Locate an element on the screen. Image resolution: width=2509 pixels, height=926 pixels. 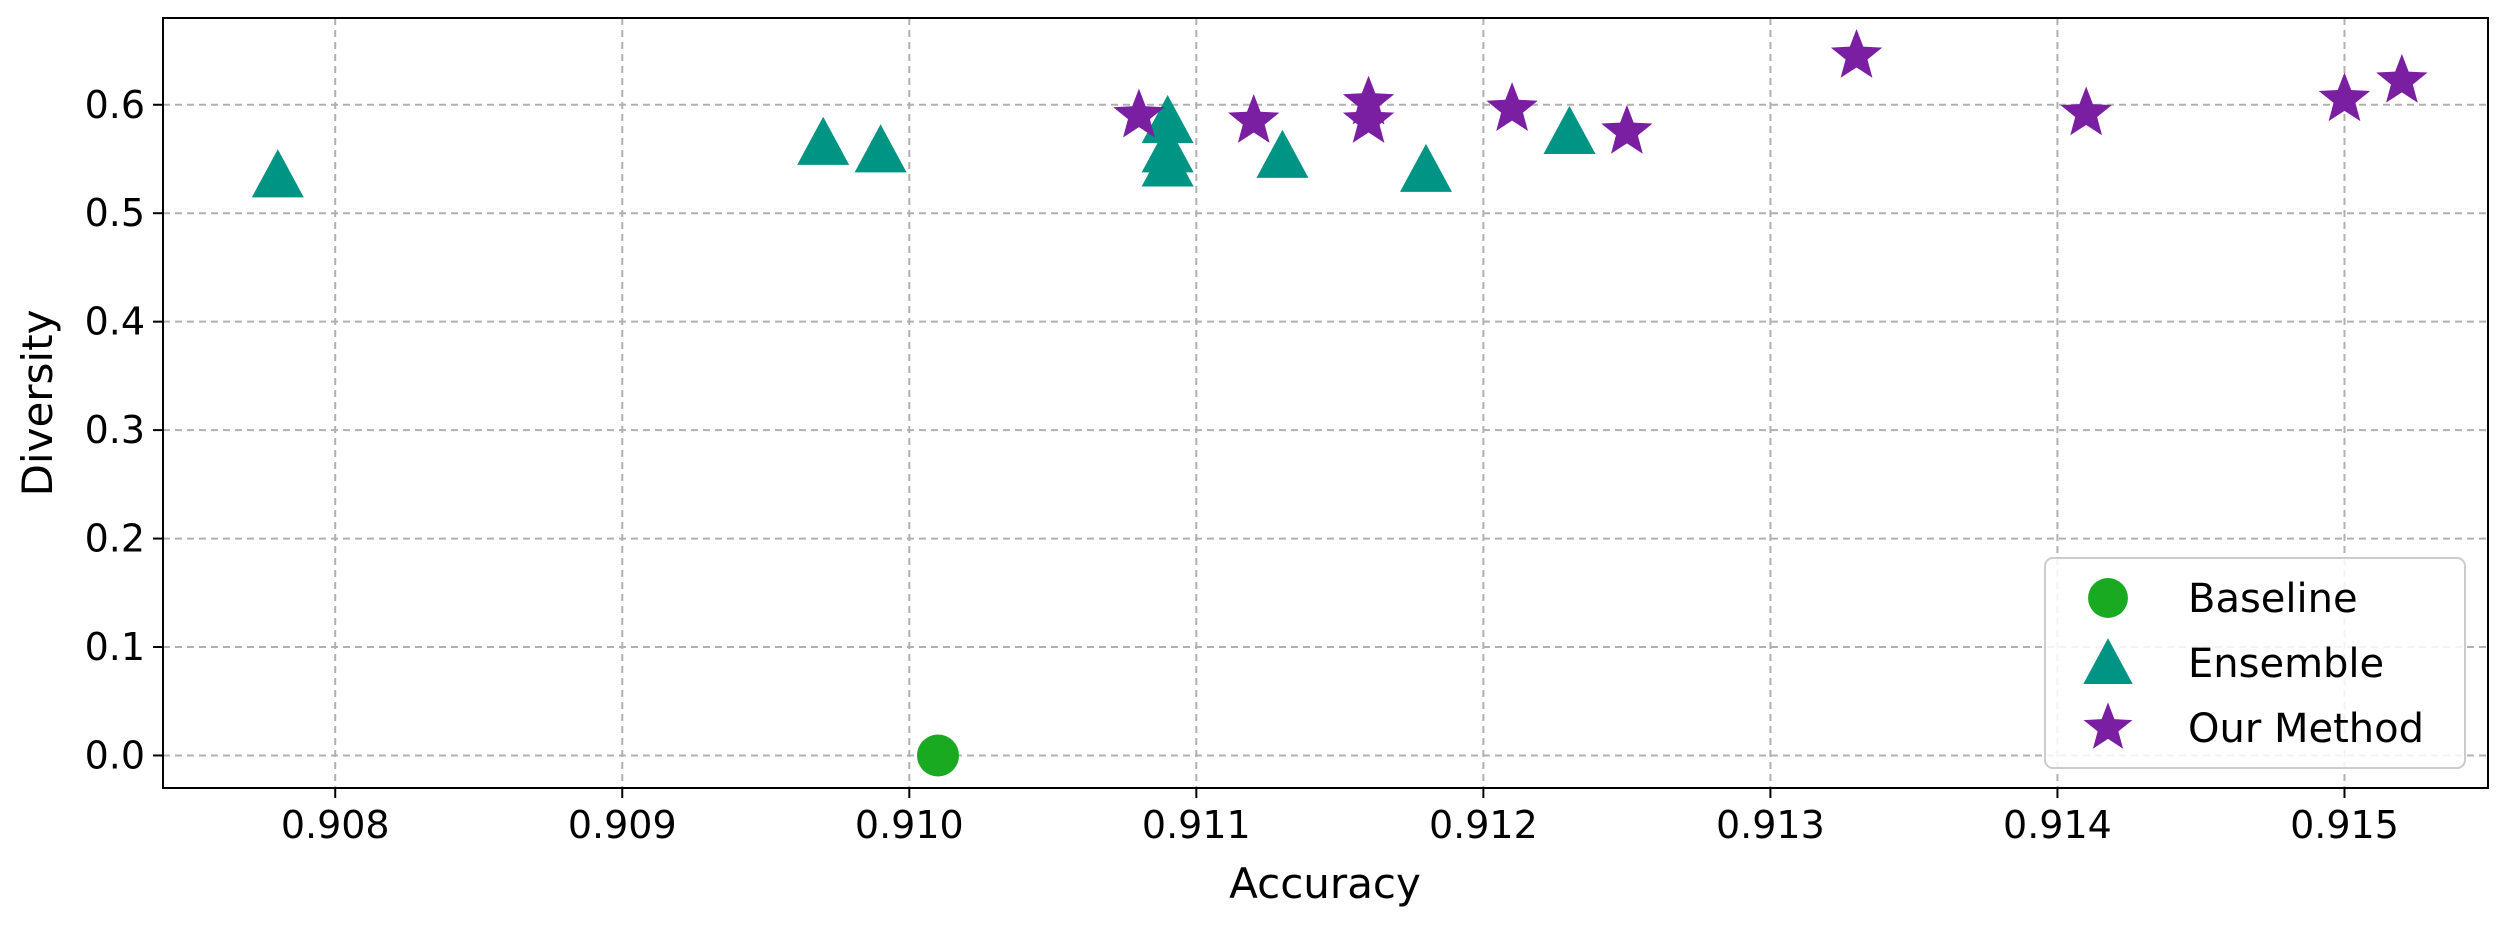
x-tick-label: 0.912 is located at coordinates (1483, 825).